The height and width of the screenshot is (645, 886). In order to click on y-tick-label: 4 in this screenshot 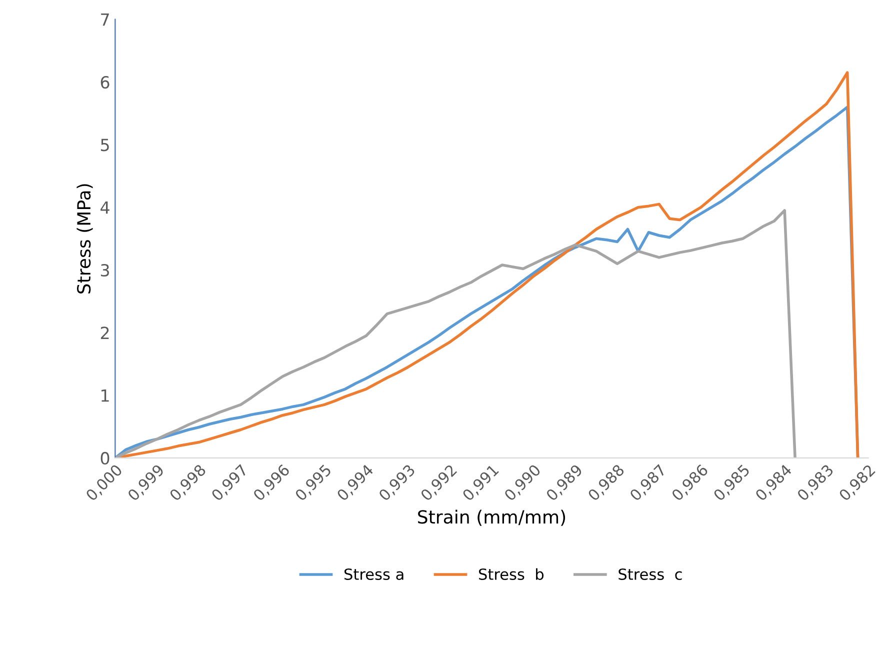, I will do `click(105, 208)`.